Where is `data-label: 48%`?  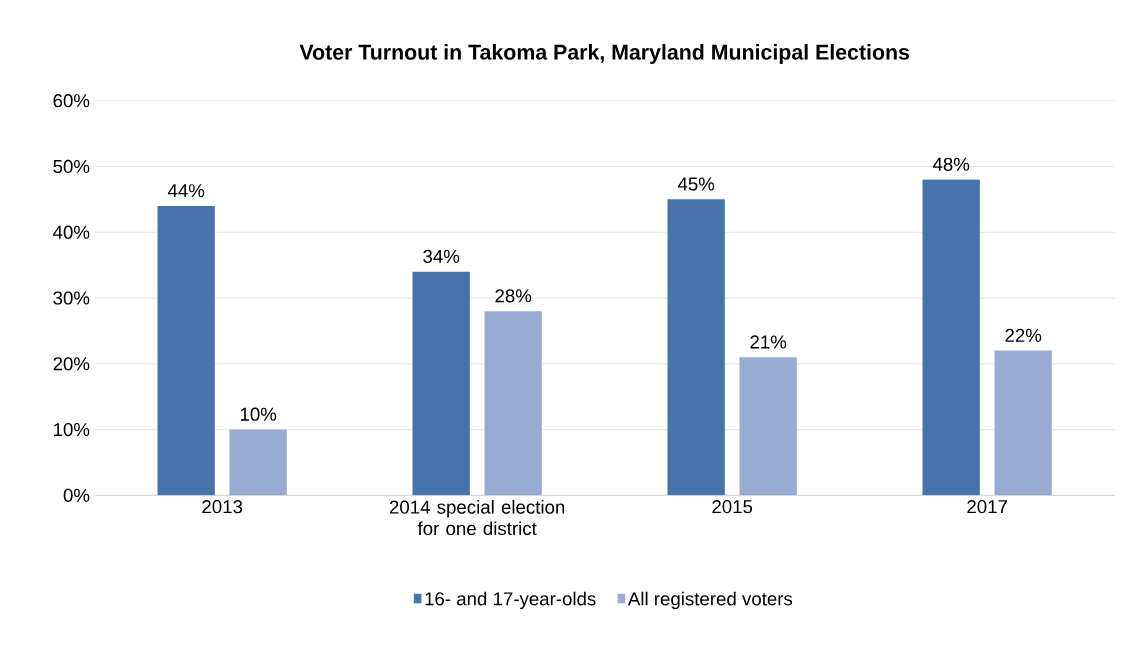
data-label: 48% is located at coordinates (951, 164).